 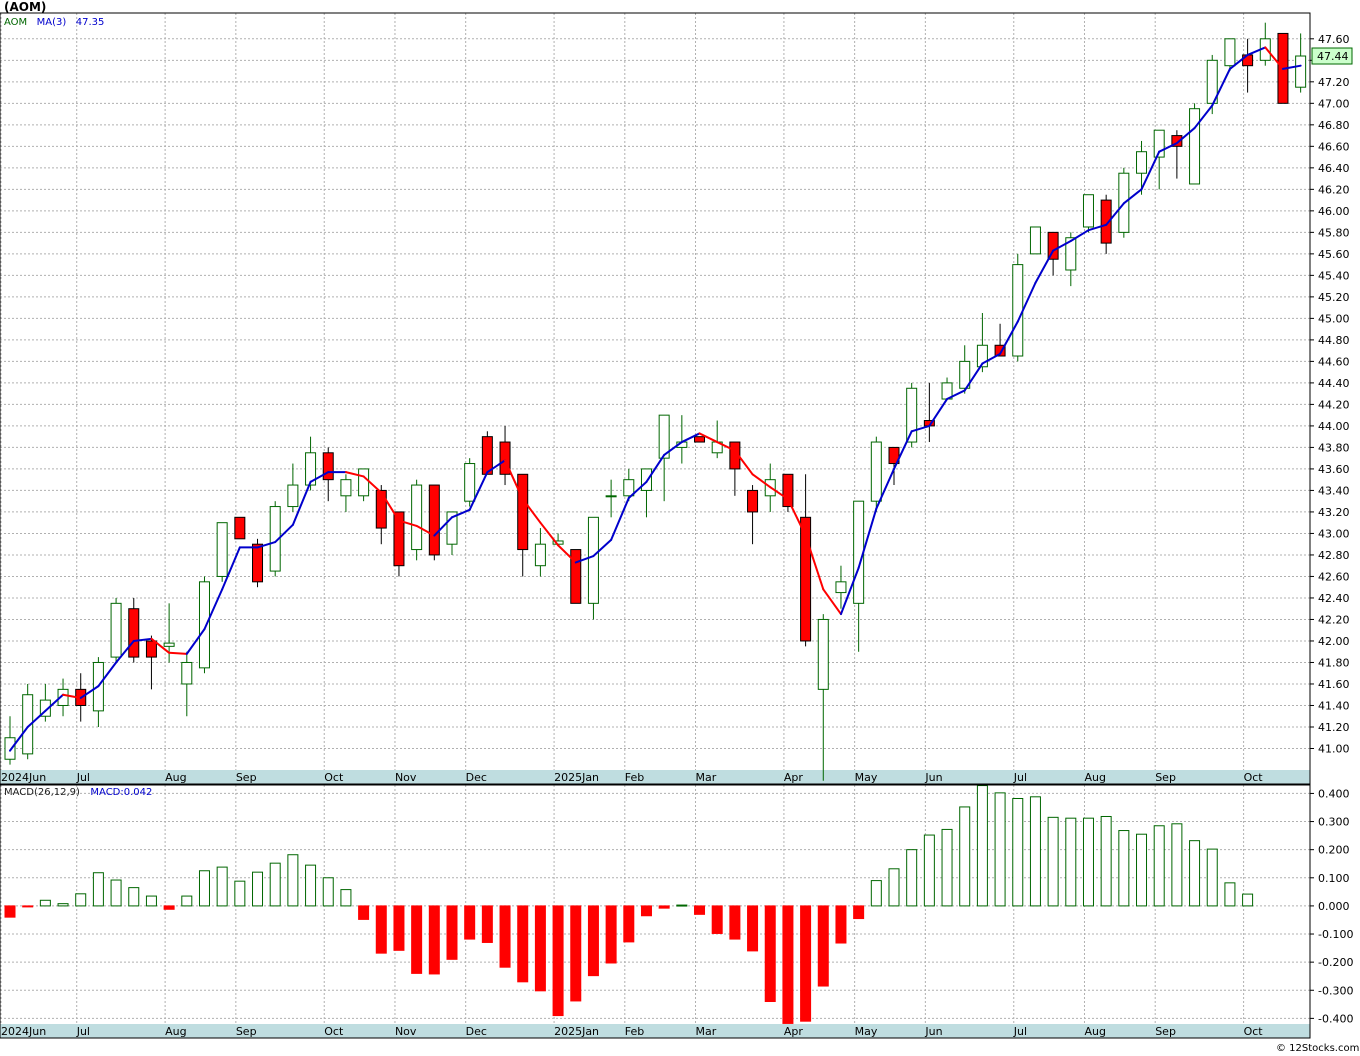 What do you see at coordinates (406, 777) in the screenshot?
I see `price-month-label: Nov` at bounding box center [406, 777].